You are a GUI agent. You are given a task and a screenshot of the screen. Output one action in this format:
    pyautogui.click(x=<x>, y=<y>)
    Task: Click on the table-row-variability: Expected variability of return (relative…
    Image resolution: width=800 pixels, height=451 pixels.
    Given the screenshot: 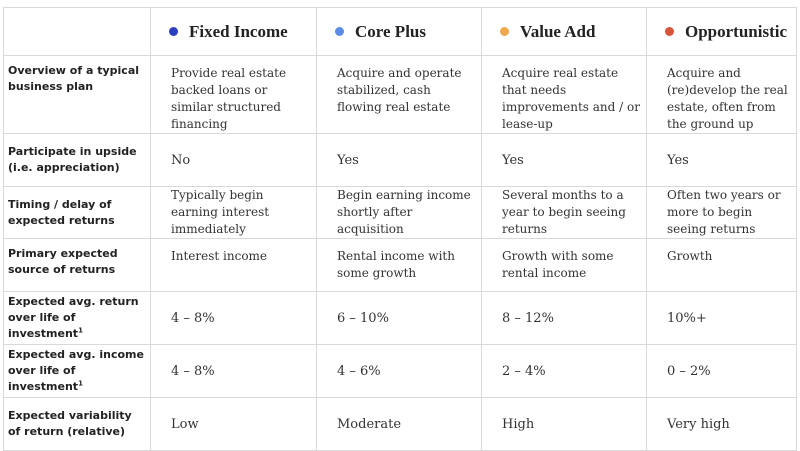 What is the action you would take?
    pyautogui.click(x=400, y=424)
    